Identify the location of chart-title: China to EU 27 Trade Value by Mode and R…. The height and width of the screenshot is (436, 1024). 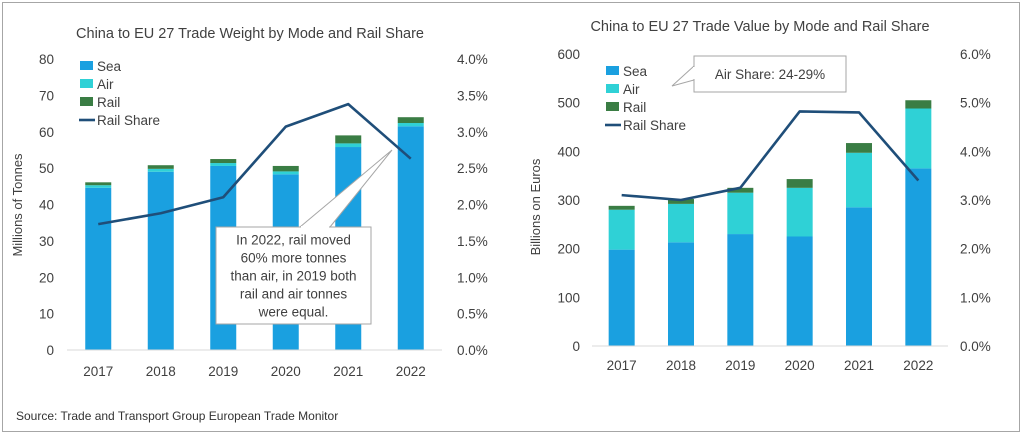
(759, 27).